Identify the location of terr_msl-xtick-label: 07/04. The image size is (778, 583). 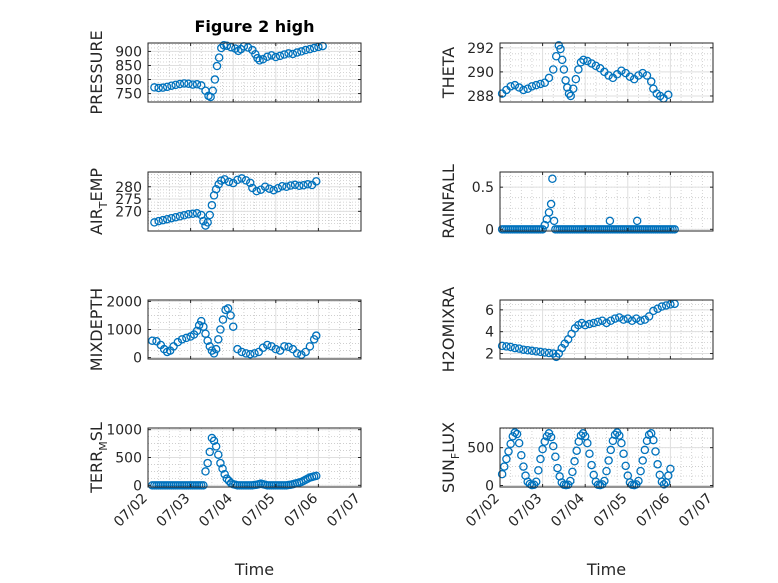
(216, 510).